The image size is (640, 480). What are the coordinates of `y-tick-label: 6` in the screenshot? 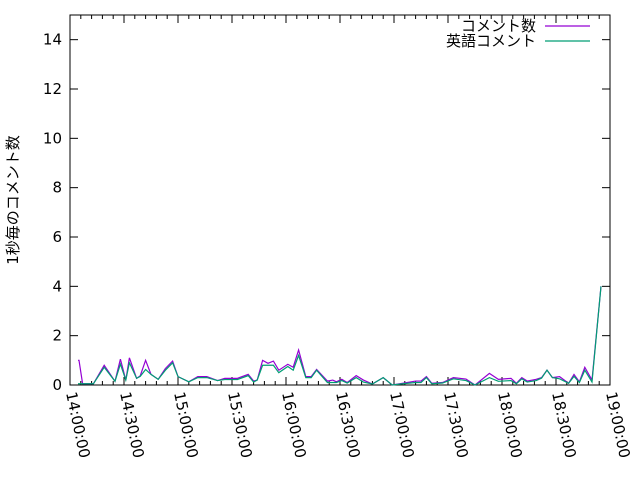 It's located at (57, 237).